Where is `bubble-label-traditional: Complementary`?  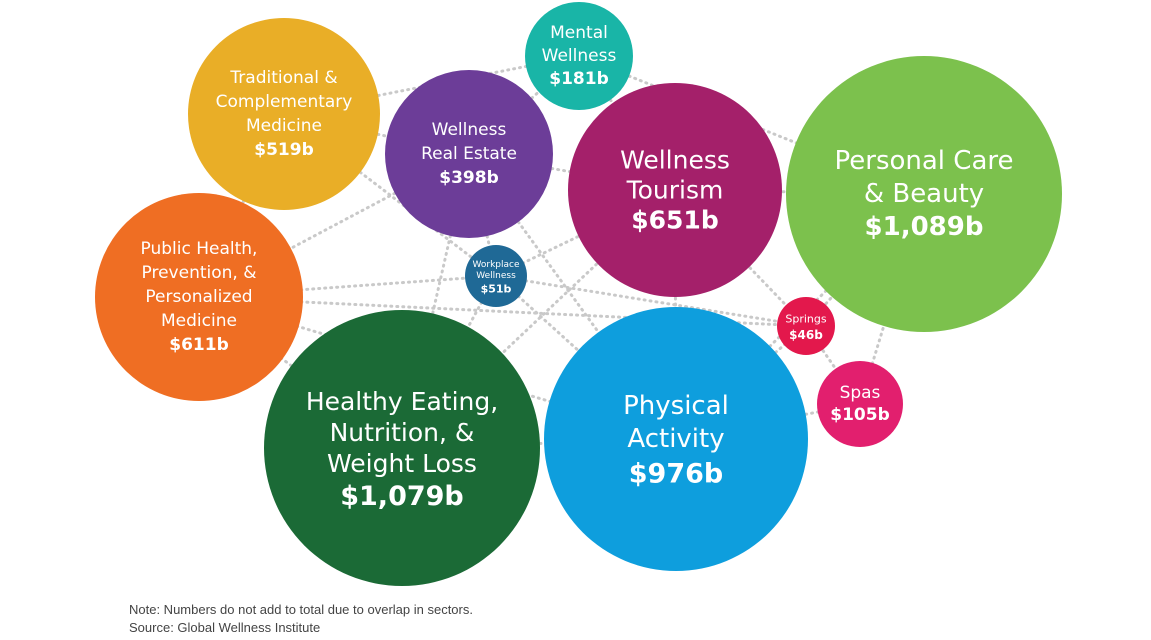
bubble-label-traditional: Complementary is located at coordinates (284, 102).